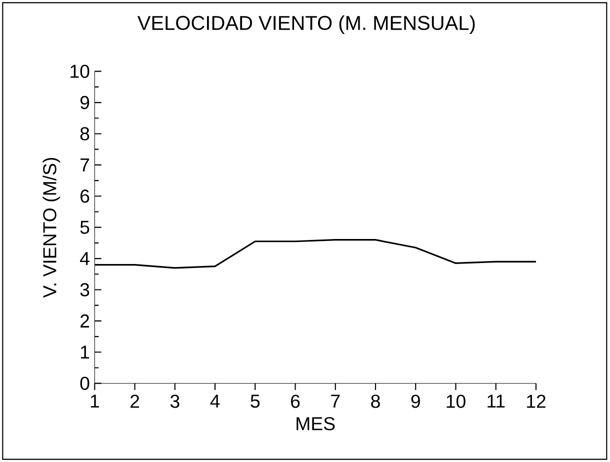  What do you see at coordinates (80, 71) in the screenshot?
I see `y-tick-label: 10` at bounding box center [80, 71].